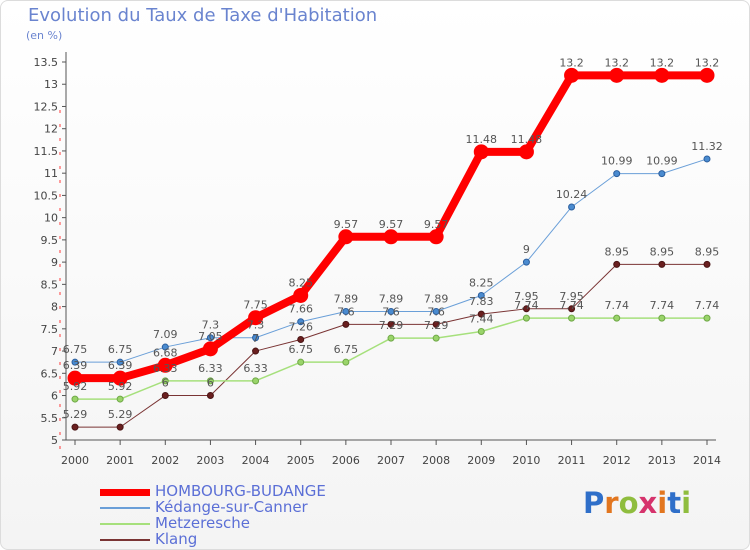 The height and width of the screenshot is (550, 750). Describe the element at coordinates (46, 62) in the screenshot. I see `y-tick-label: 13.5` at that location.